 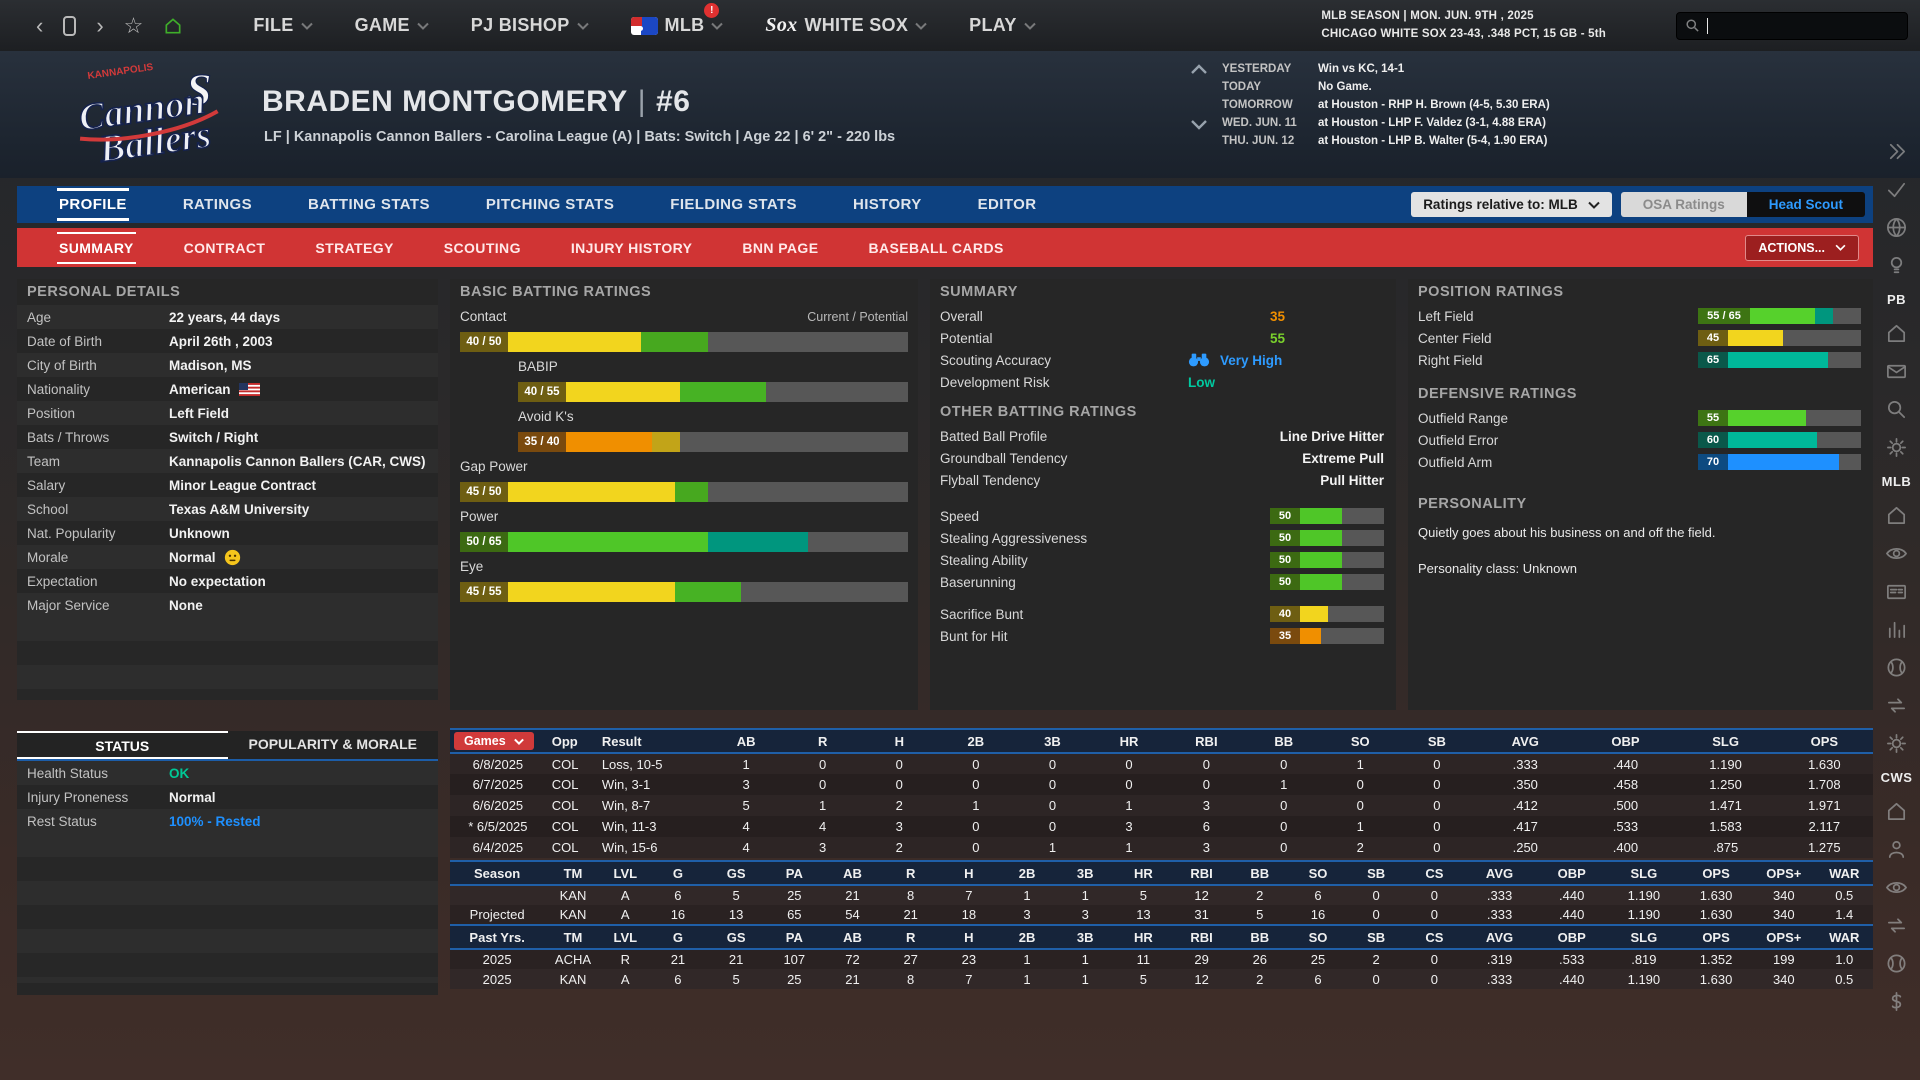 I want to click on column-header: AVG, so click(x=1499, y=873).